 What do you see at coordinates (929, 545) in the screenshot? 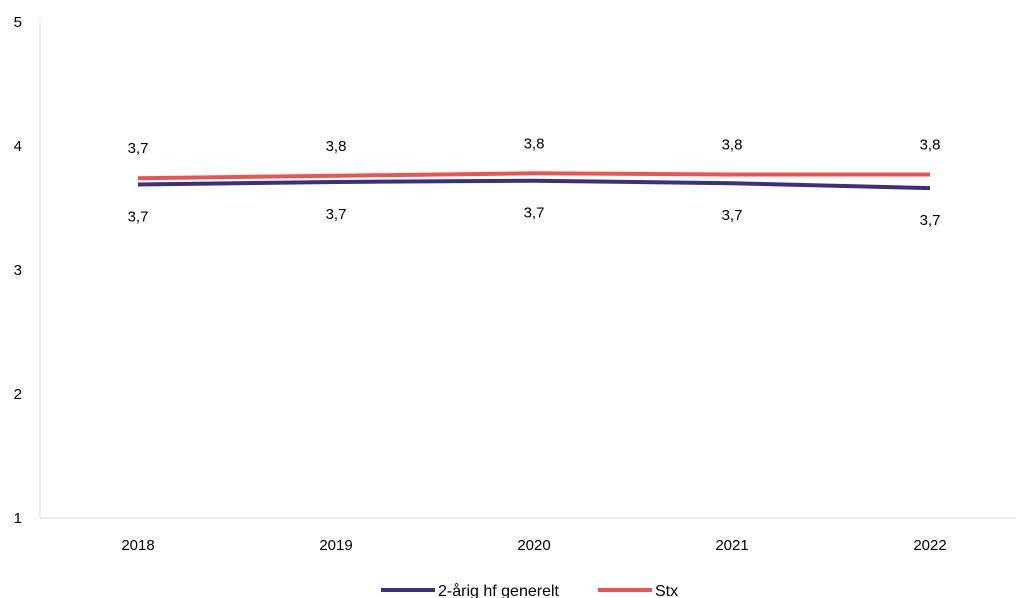
I see `x-tick-label: 2022` at bounding box center [929, 545].